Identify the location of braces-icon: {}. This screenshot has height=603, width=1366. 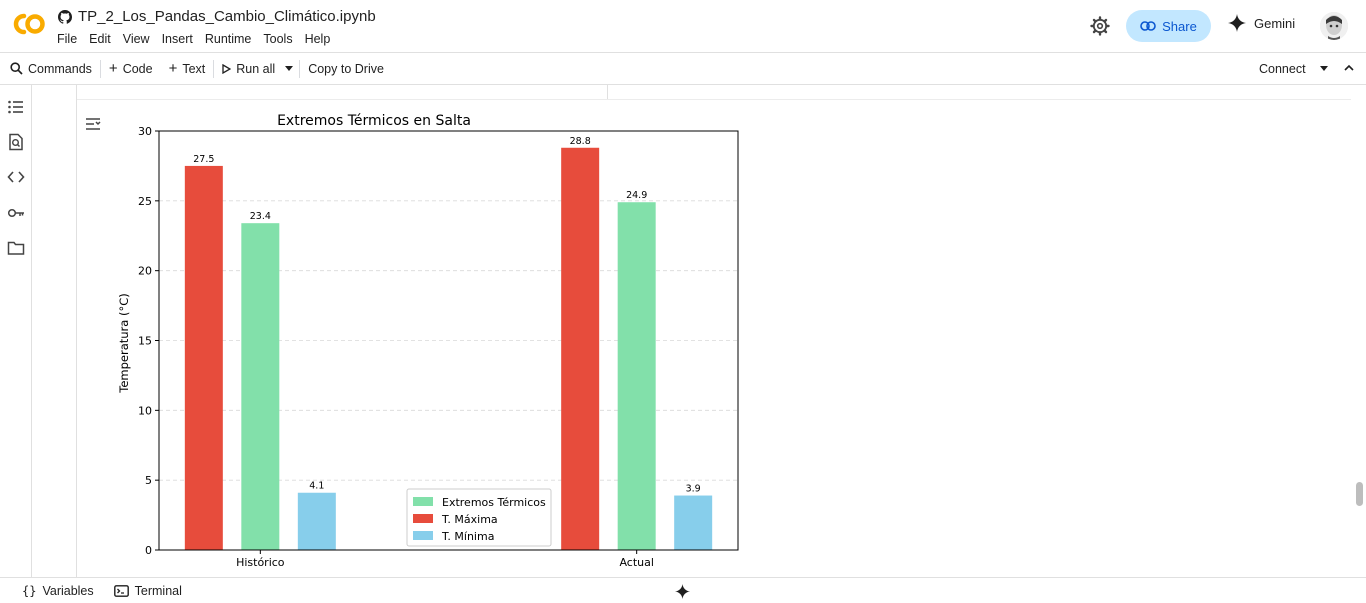
(29, 590).